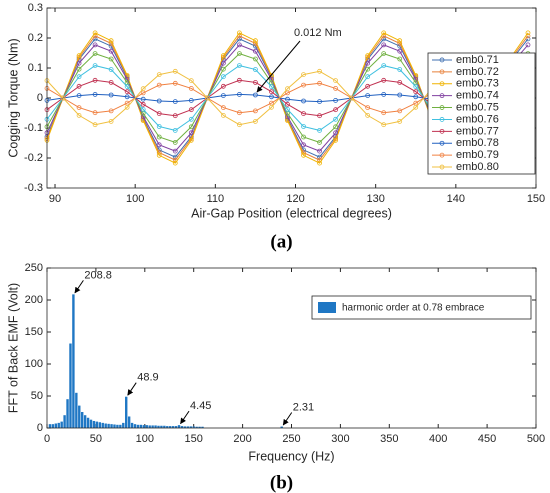 The image size is (550, 493). I want to click on plot-area, so click(165, 361).